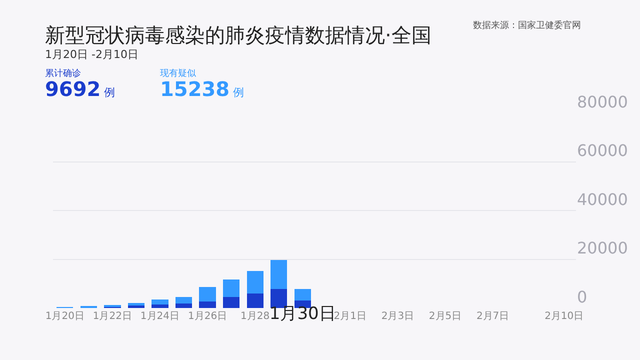  What do you see at coordinates (112, 316) in the screenshot?
I see `x-tick-label: 1月22日` at bounding box center [112, 316].